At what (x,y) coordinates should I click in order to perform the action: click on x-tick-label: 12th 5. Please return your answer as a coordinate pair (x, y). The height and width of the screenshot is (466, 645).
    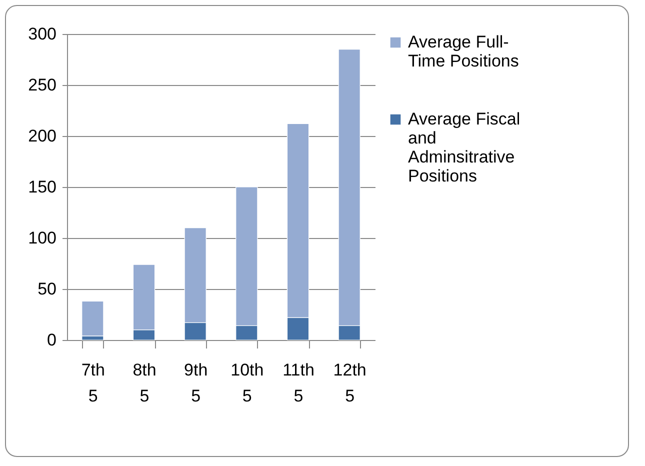
    Looking at the image, I should click on (349, 383).